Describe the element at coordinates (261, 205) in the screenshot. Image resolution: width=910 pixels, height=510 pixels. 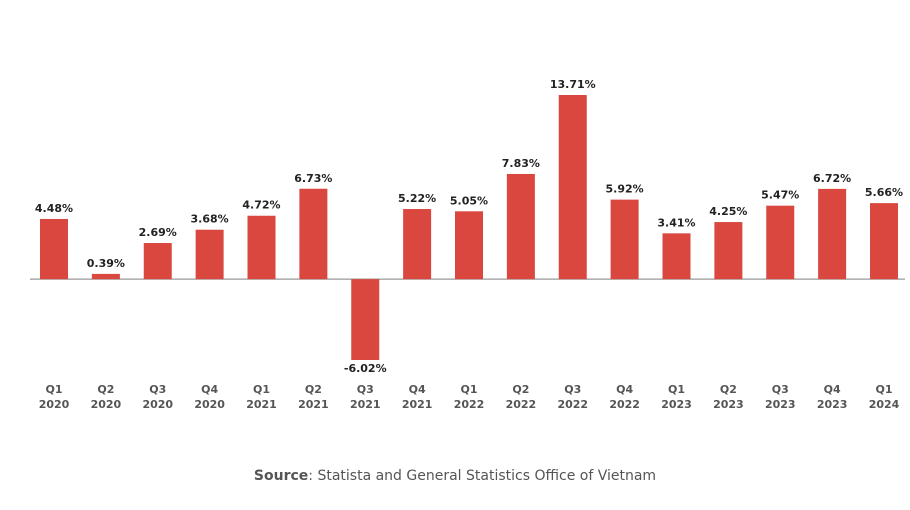
I see `value-label: 4.72%` at that location.